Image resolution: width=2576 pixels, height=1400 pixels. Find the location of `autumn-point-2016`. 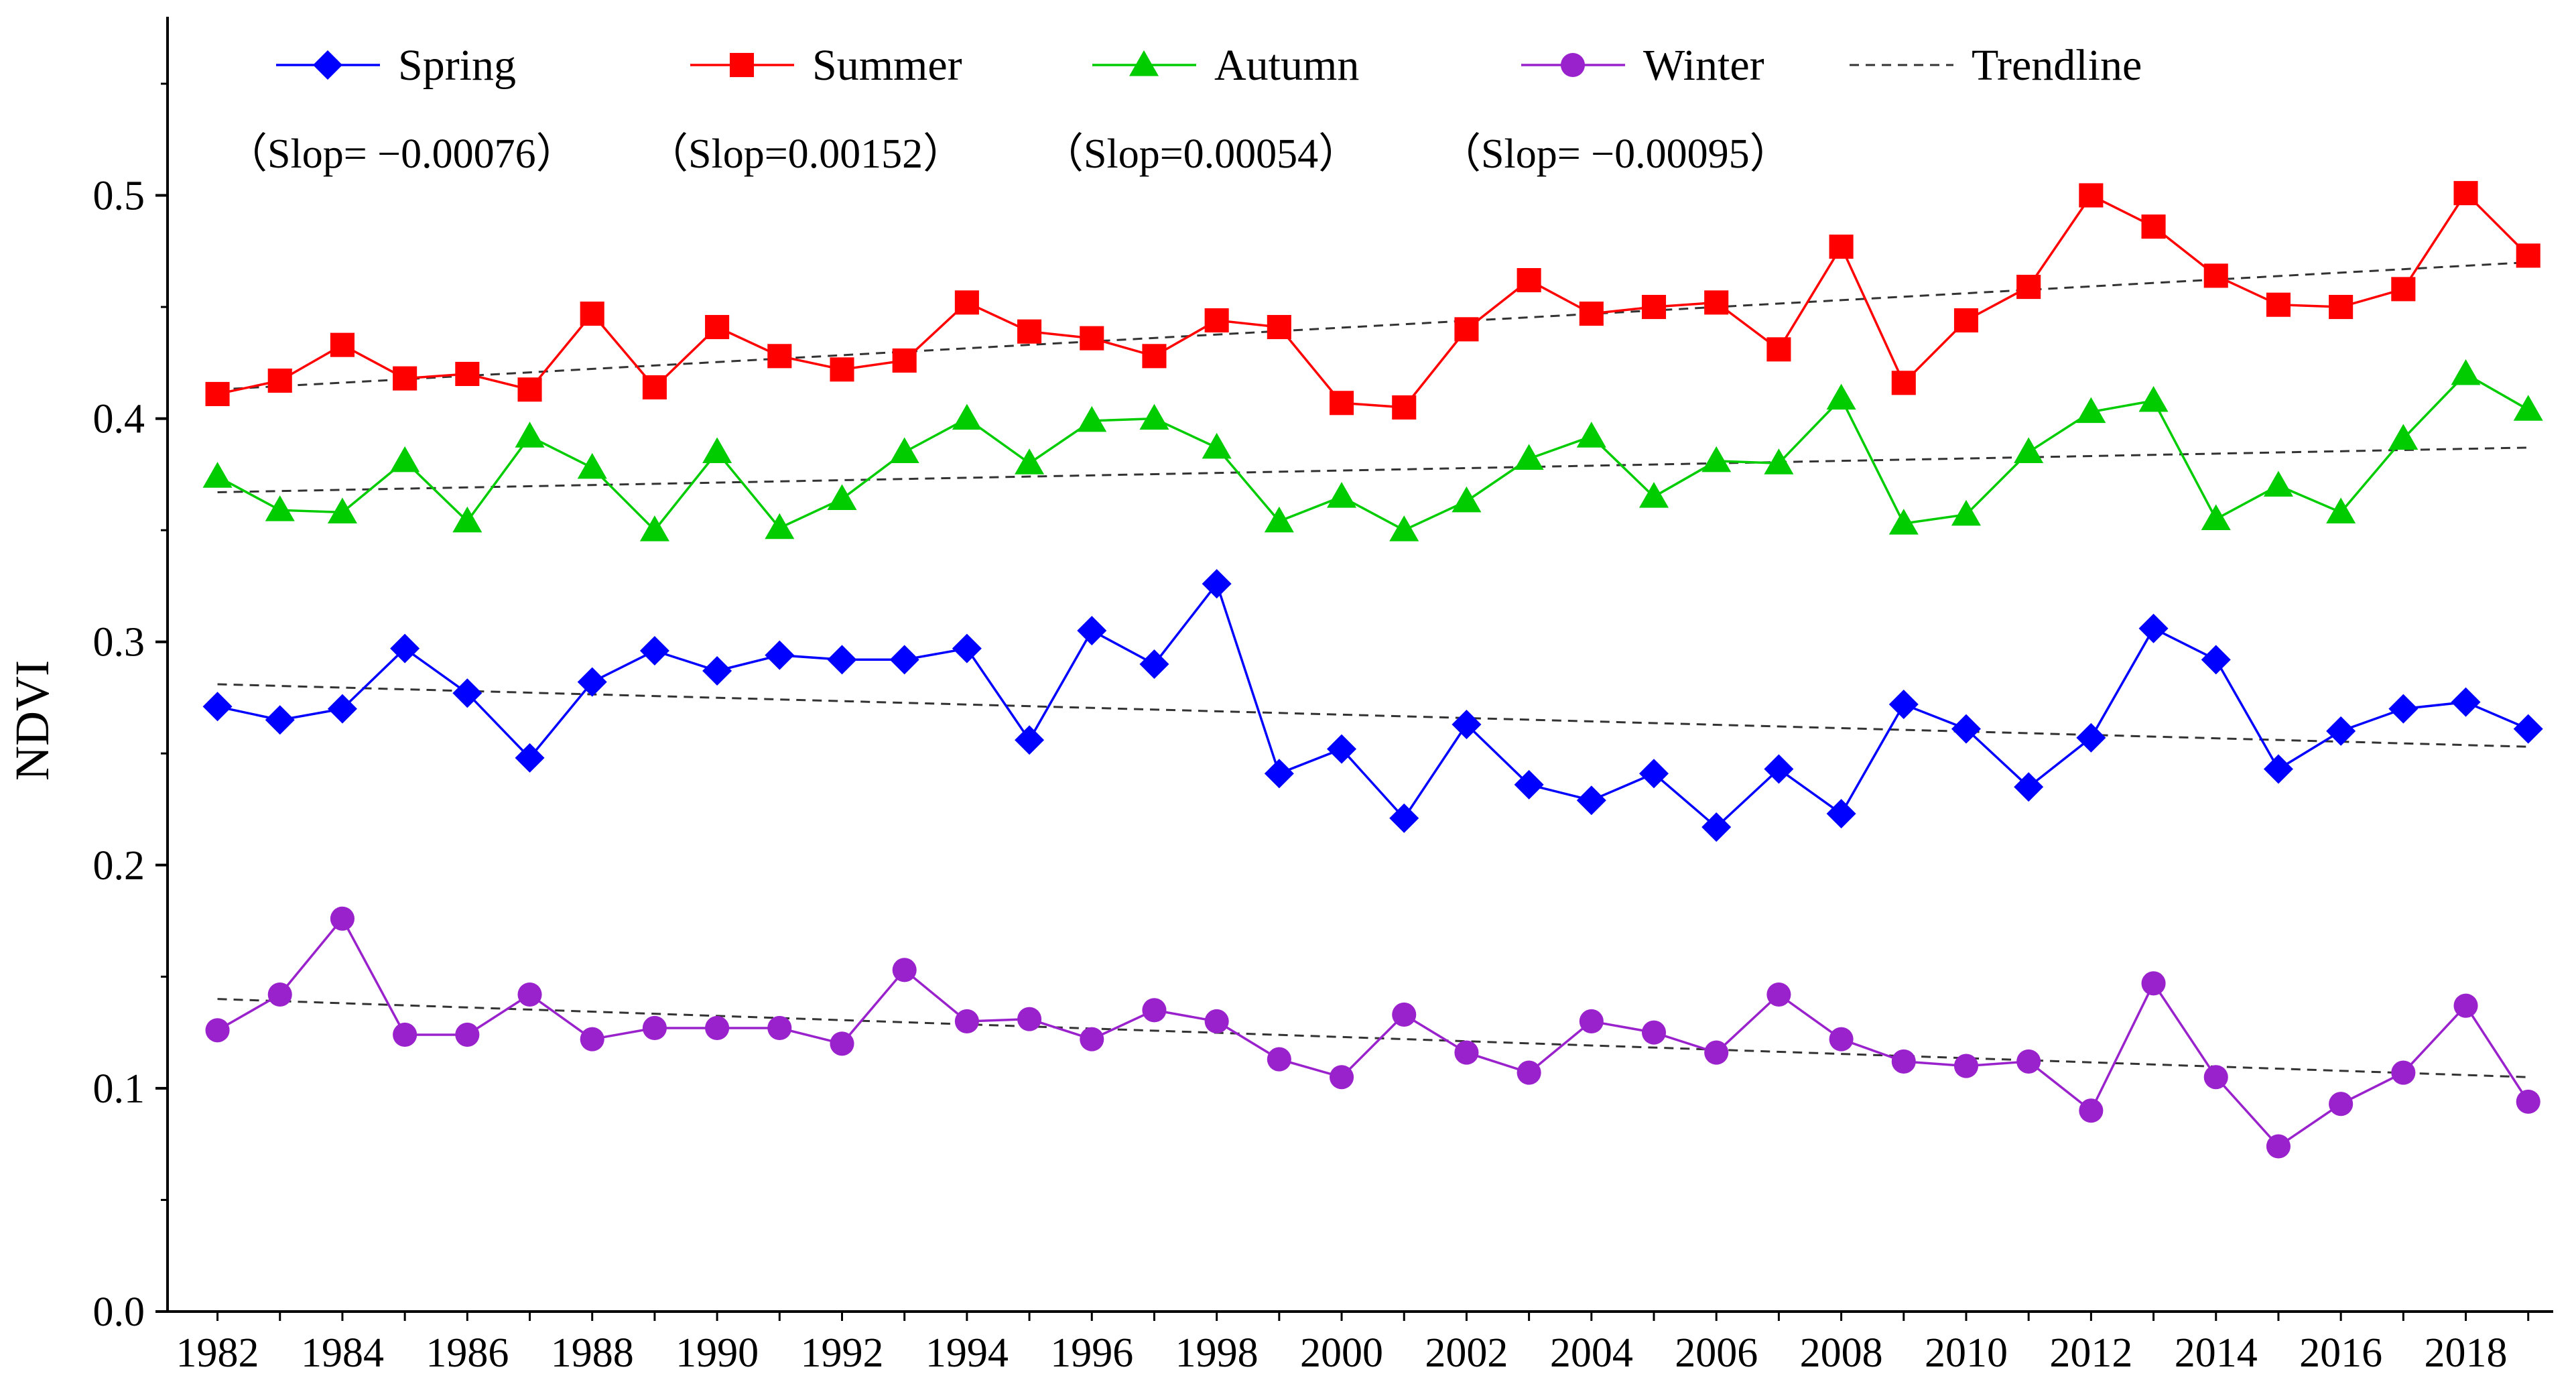

autumn-point-2016 is located at coordinates (2341, 510).